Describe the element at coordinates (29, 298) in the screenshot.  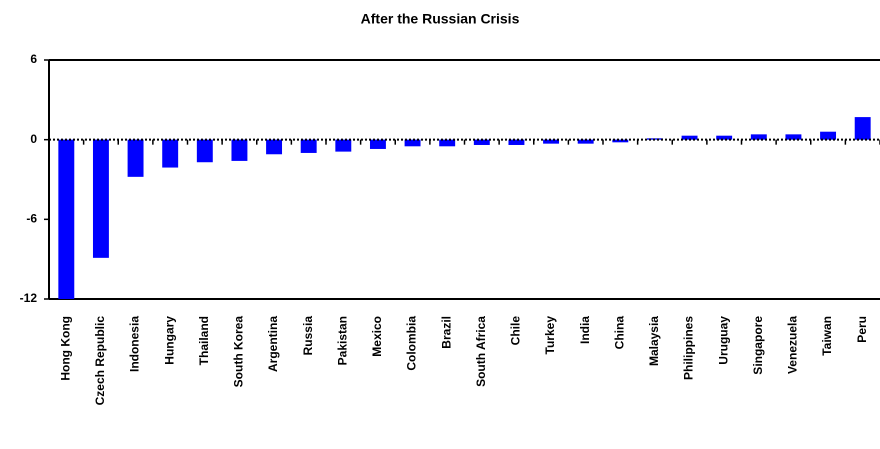
I see `y-tick-label: -12` at that location.